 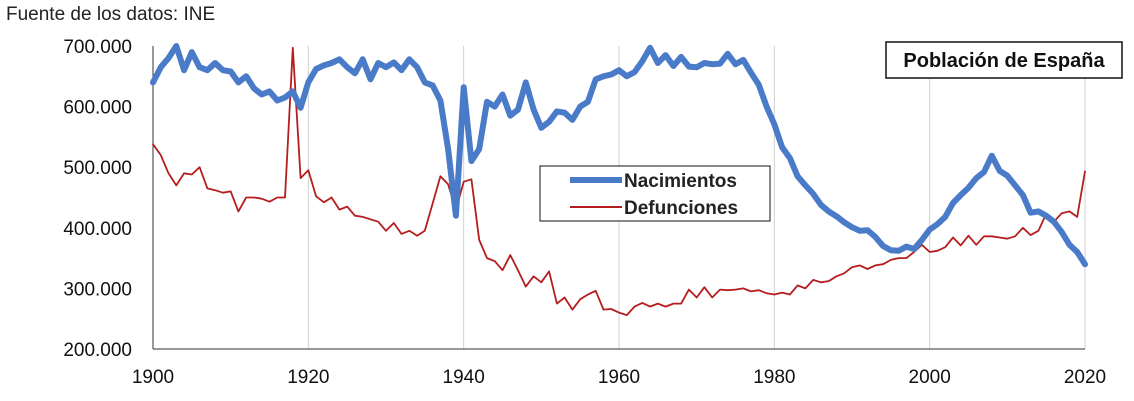 I want to click on x-tick-label: 1960, so click(x=619, y=377).